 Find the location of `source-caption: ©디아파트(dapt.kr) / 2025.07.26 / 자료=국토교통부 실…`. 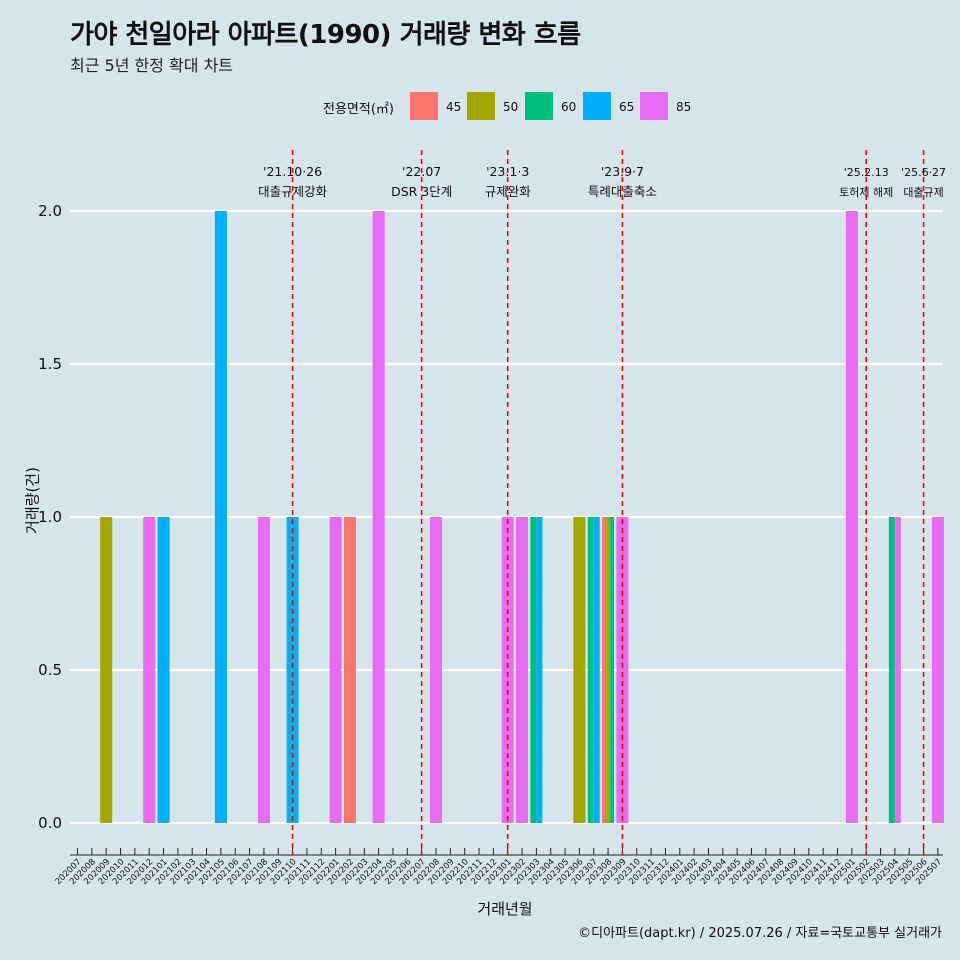

source-caption: ©디아파트(dapt.kr) / 2025.07.26 / 자료=국토교통부 실… is located at coordinates (760, 933).